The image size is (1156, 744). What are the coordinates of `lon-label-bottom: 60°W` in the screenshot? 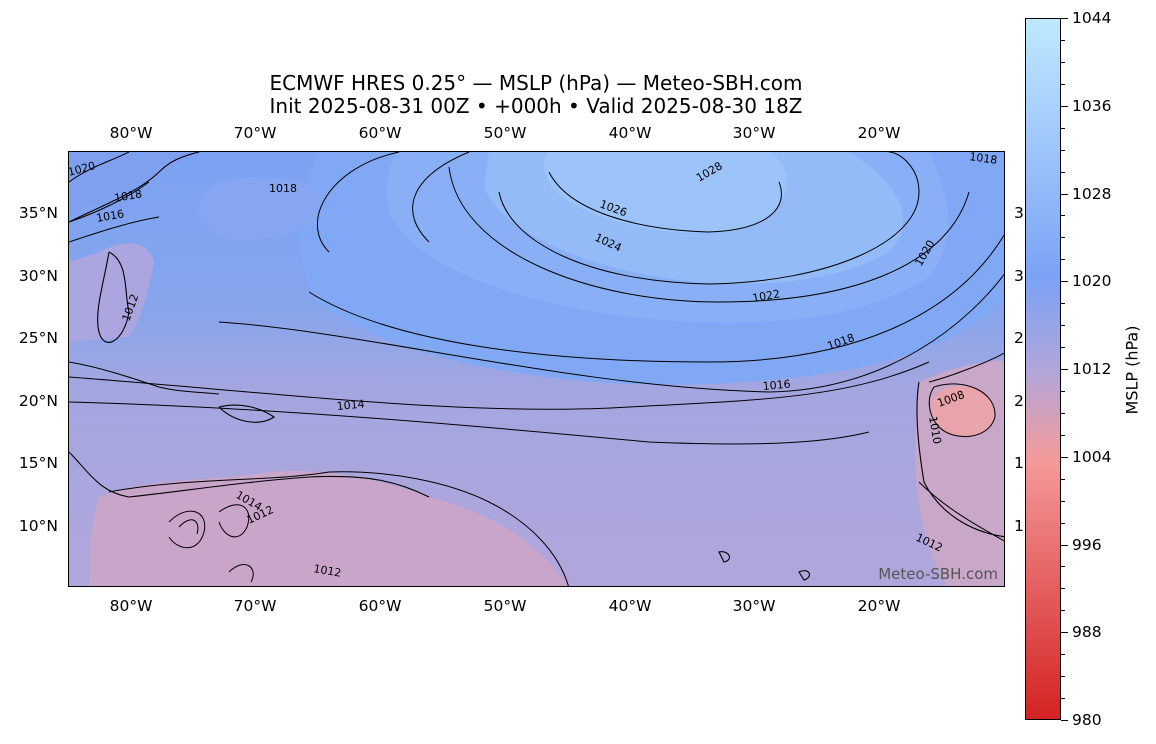 It's located at (380, 606).